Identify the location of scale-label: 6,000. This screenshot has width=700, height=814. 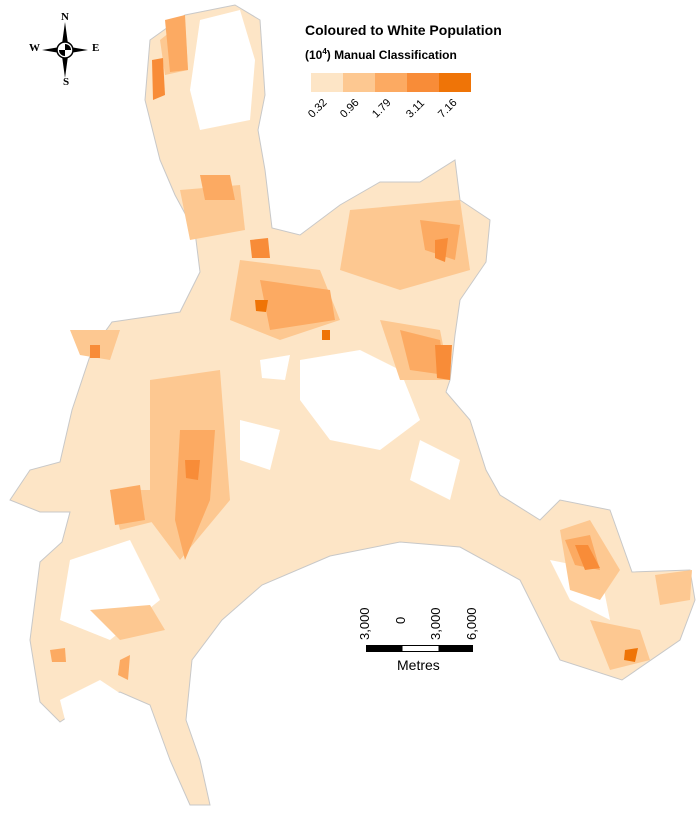
(471, 623).